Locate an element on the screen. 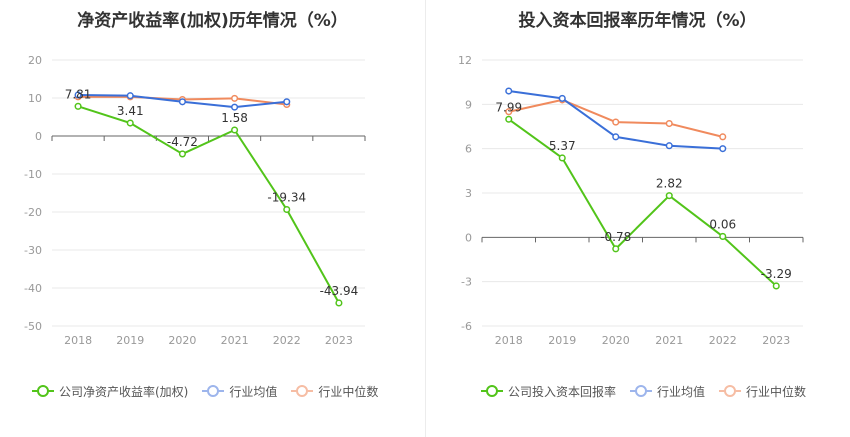 The height and width of the screenshot is (437, 850). data-label: 0.06 is located at coordinates (722, 224).